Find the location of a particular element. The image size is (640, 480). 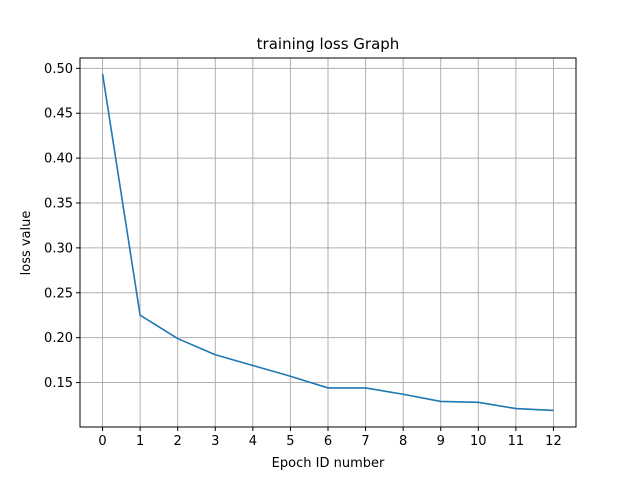

x-tick-label: 5 is located at coordinates (290, 441).